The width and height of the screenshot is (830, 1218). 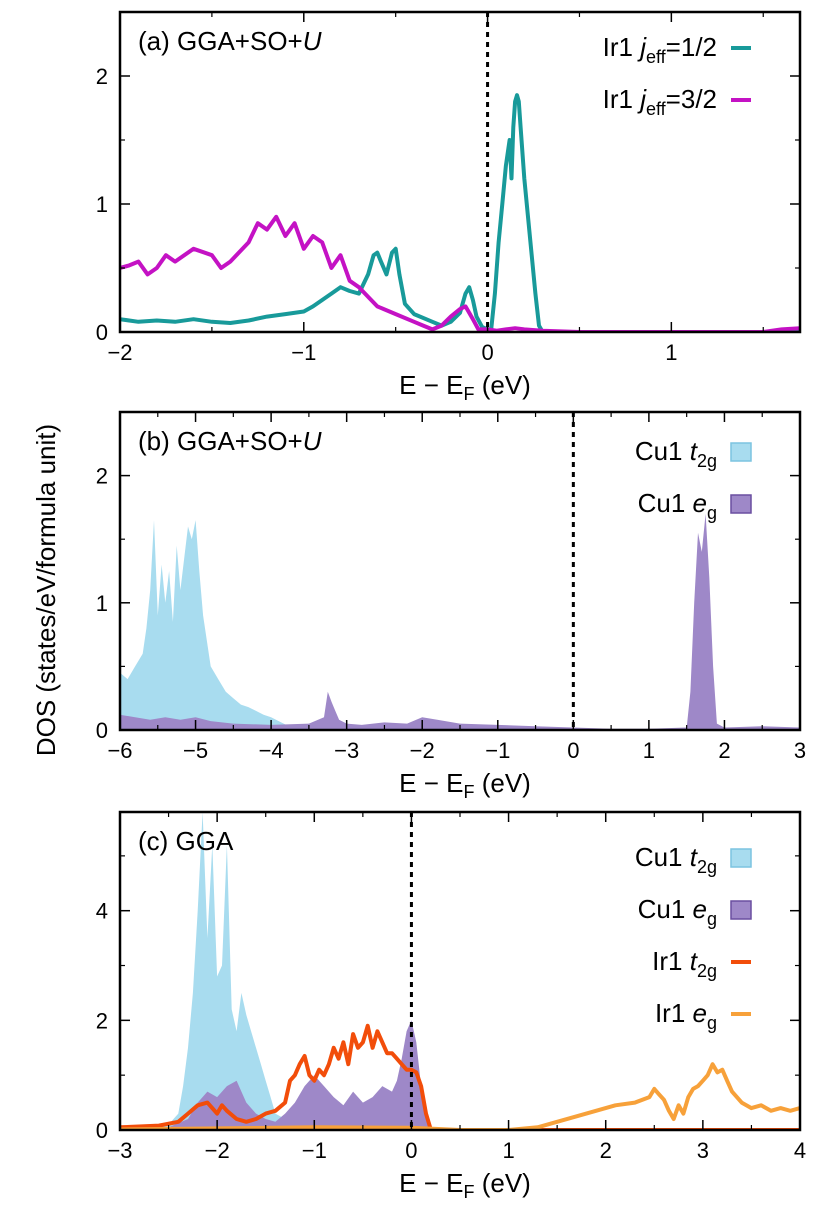 What do you see at coordinates (303, 352) in the screenshot?
I see `x-tick-label-a: −1` at bounding box center [303, 352].